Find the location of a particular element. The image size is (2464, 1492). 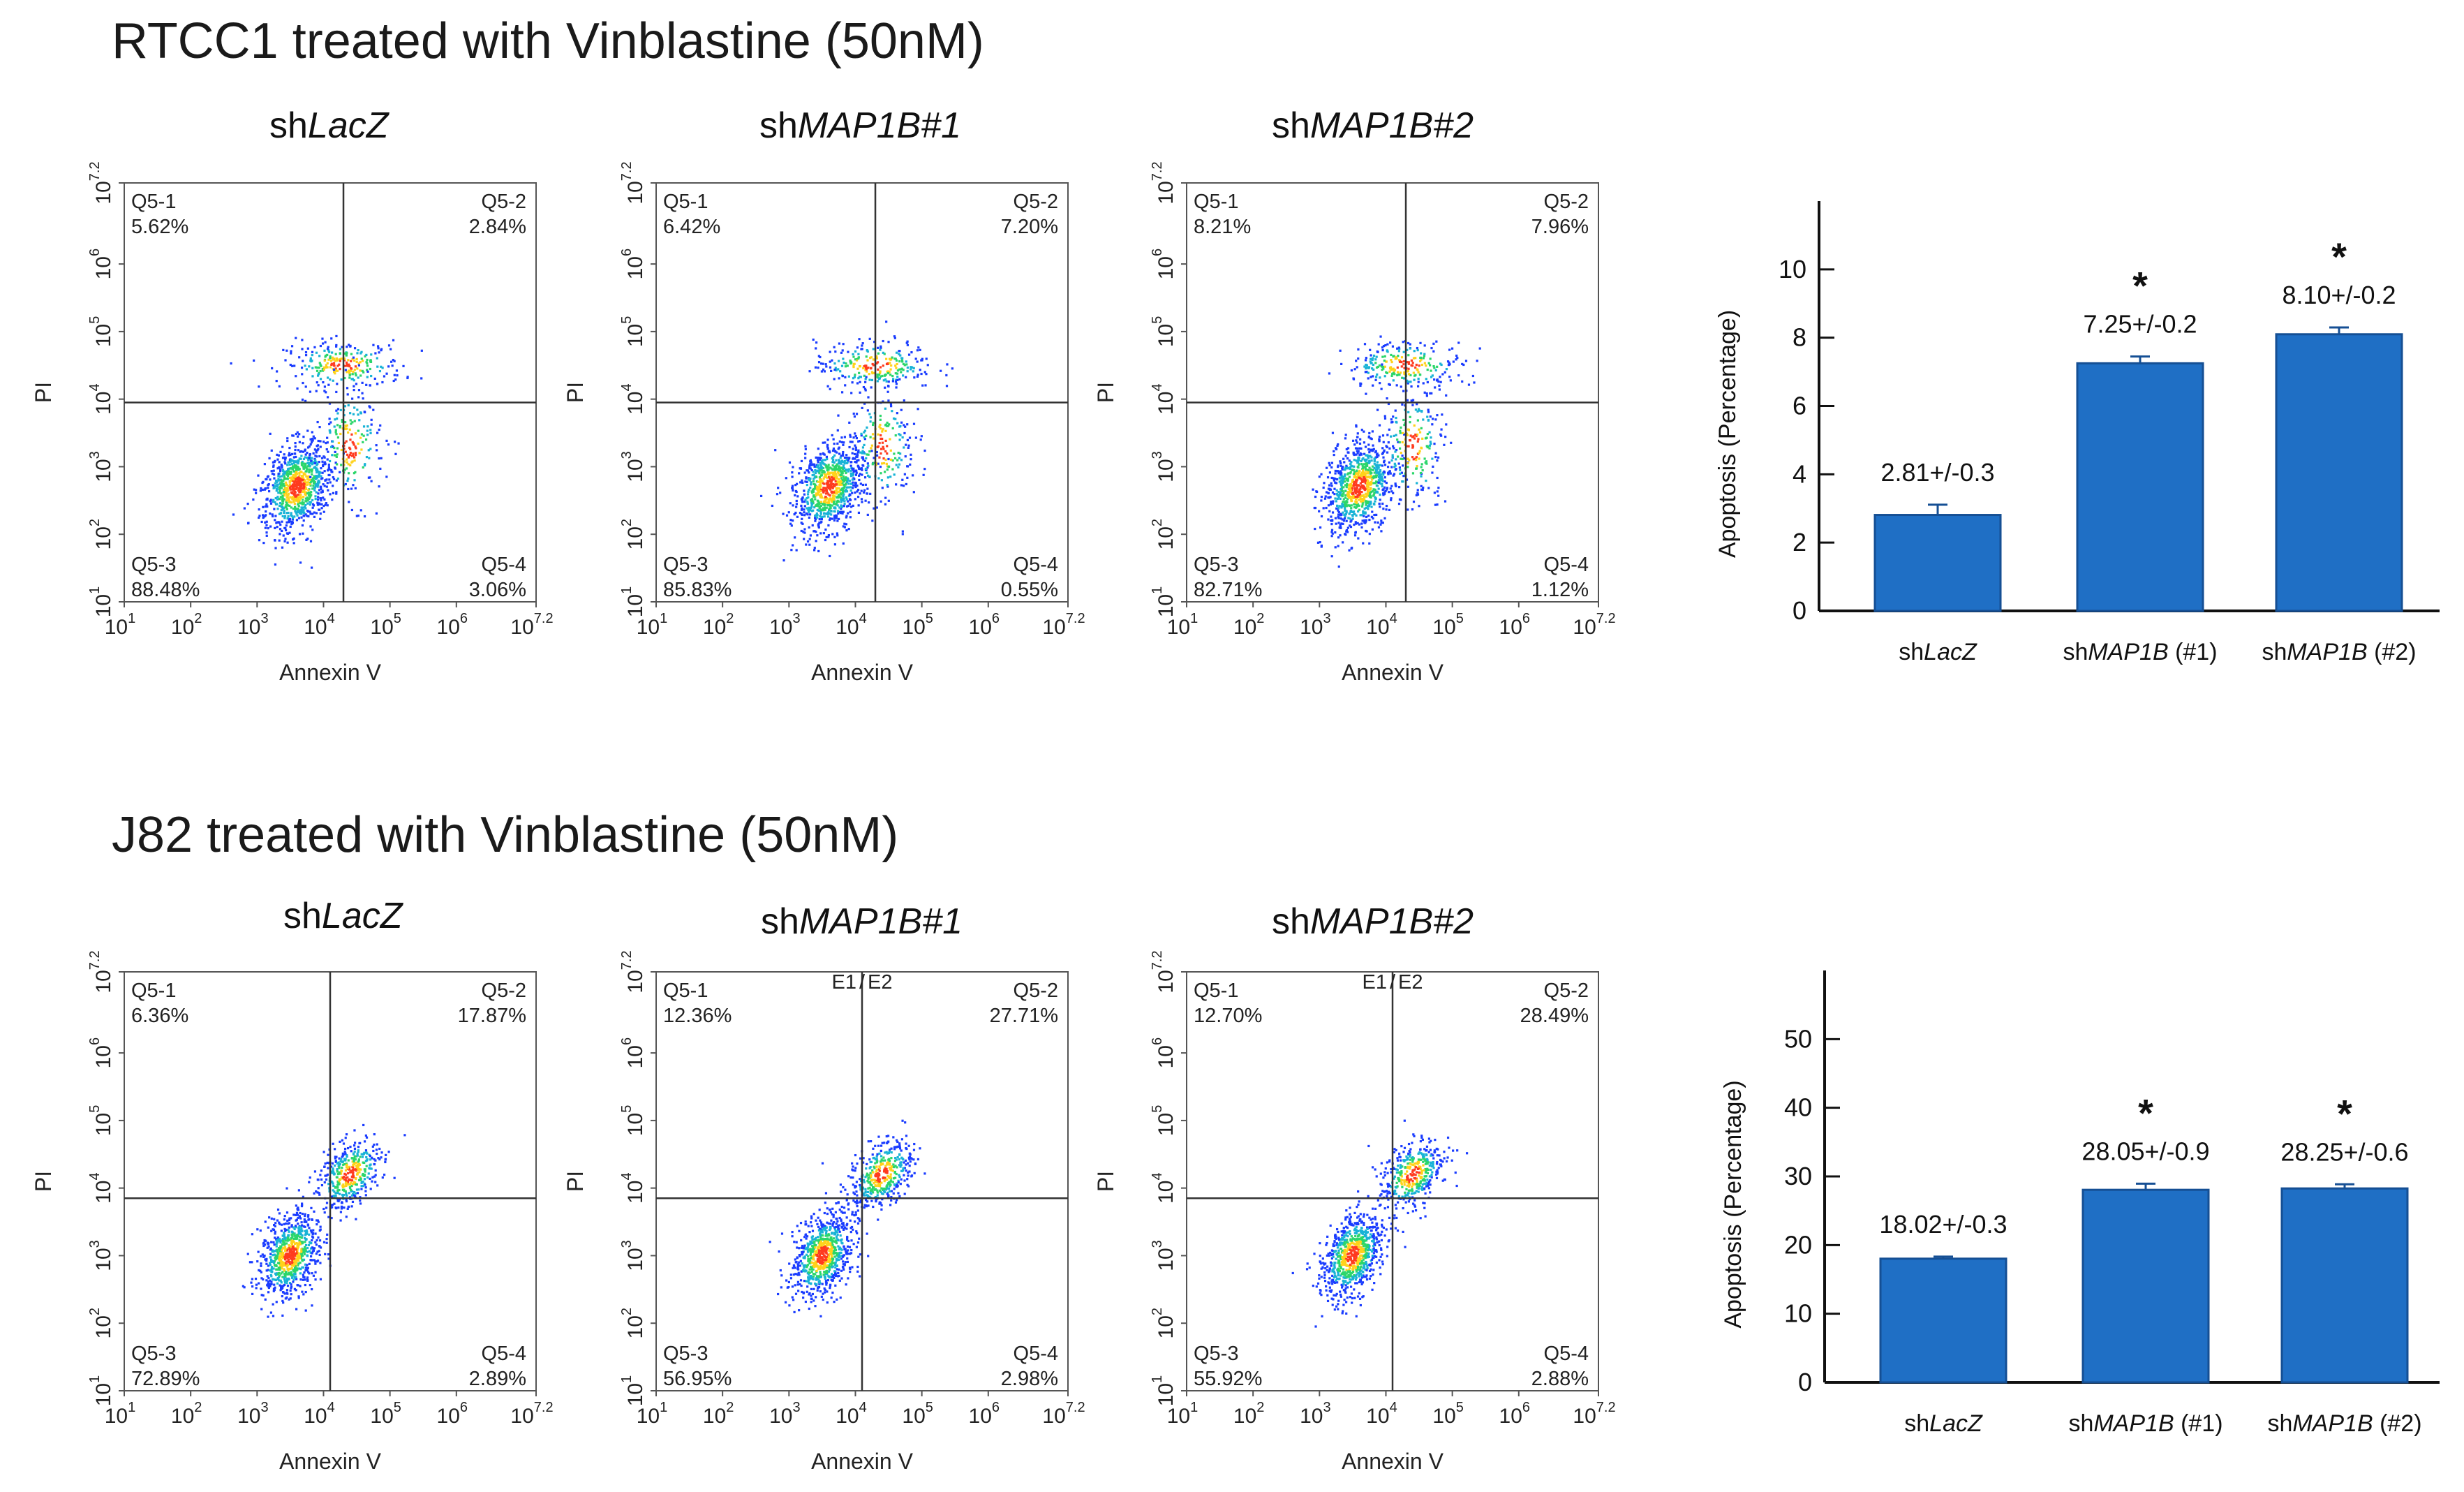

y-tick-exponent: 6 is located at coordinates (626, 252).